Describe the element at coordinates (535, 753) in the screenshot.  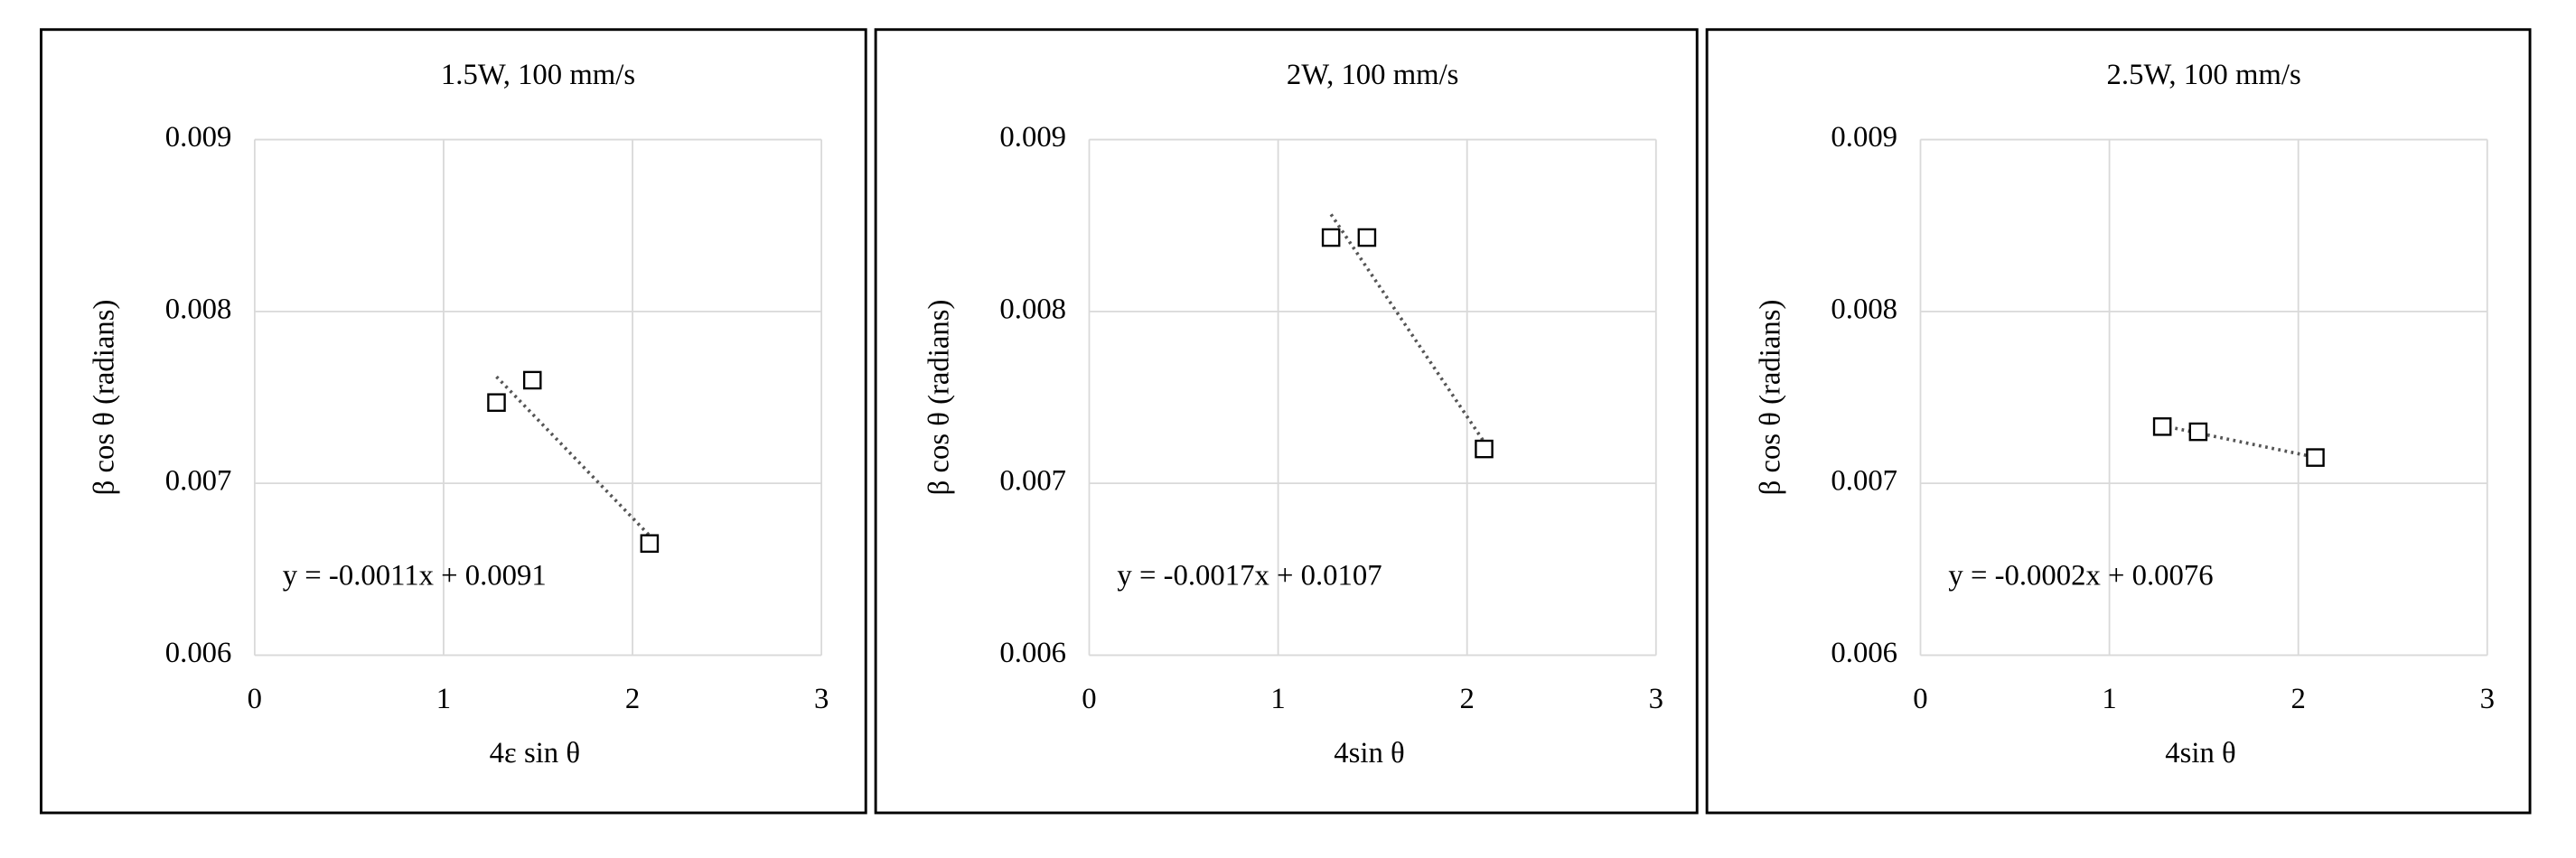
I see `x-axis-label: 4ε sin θ` at that location.